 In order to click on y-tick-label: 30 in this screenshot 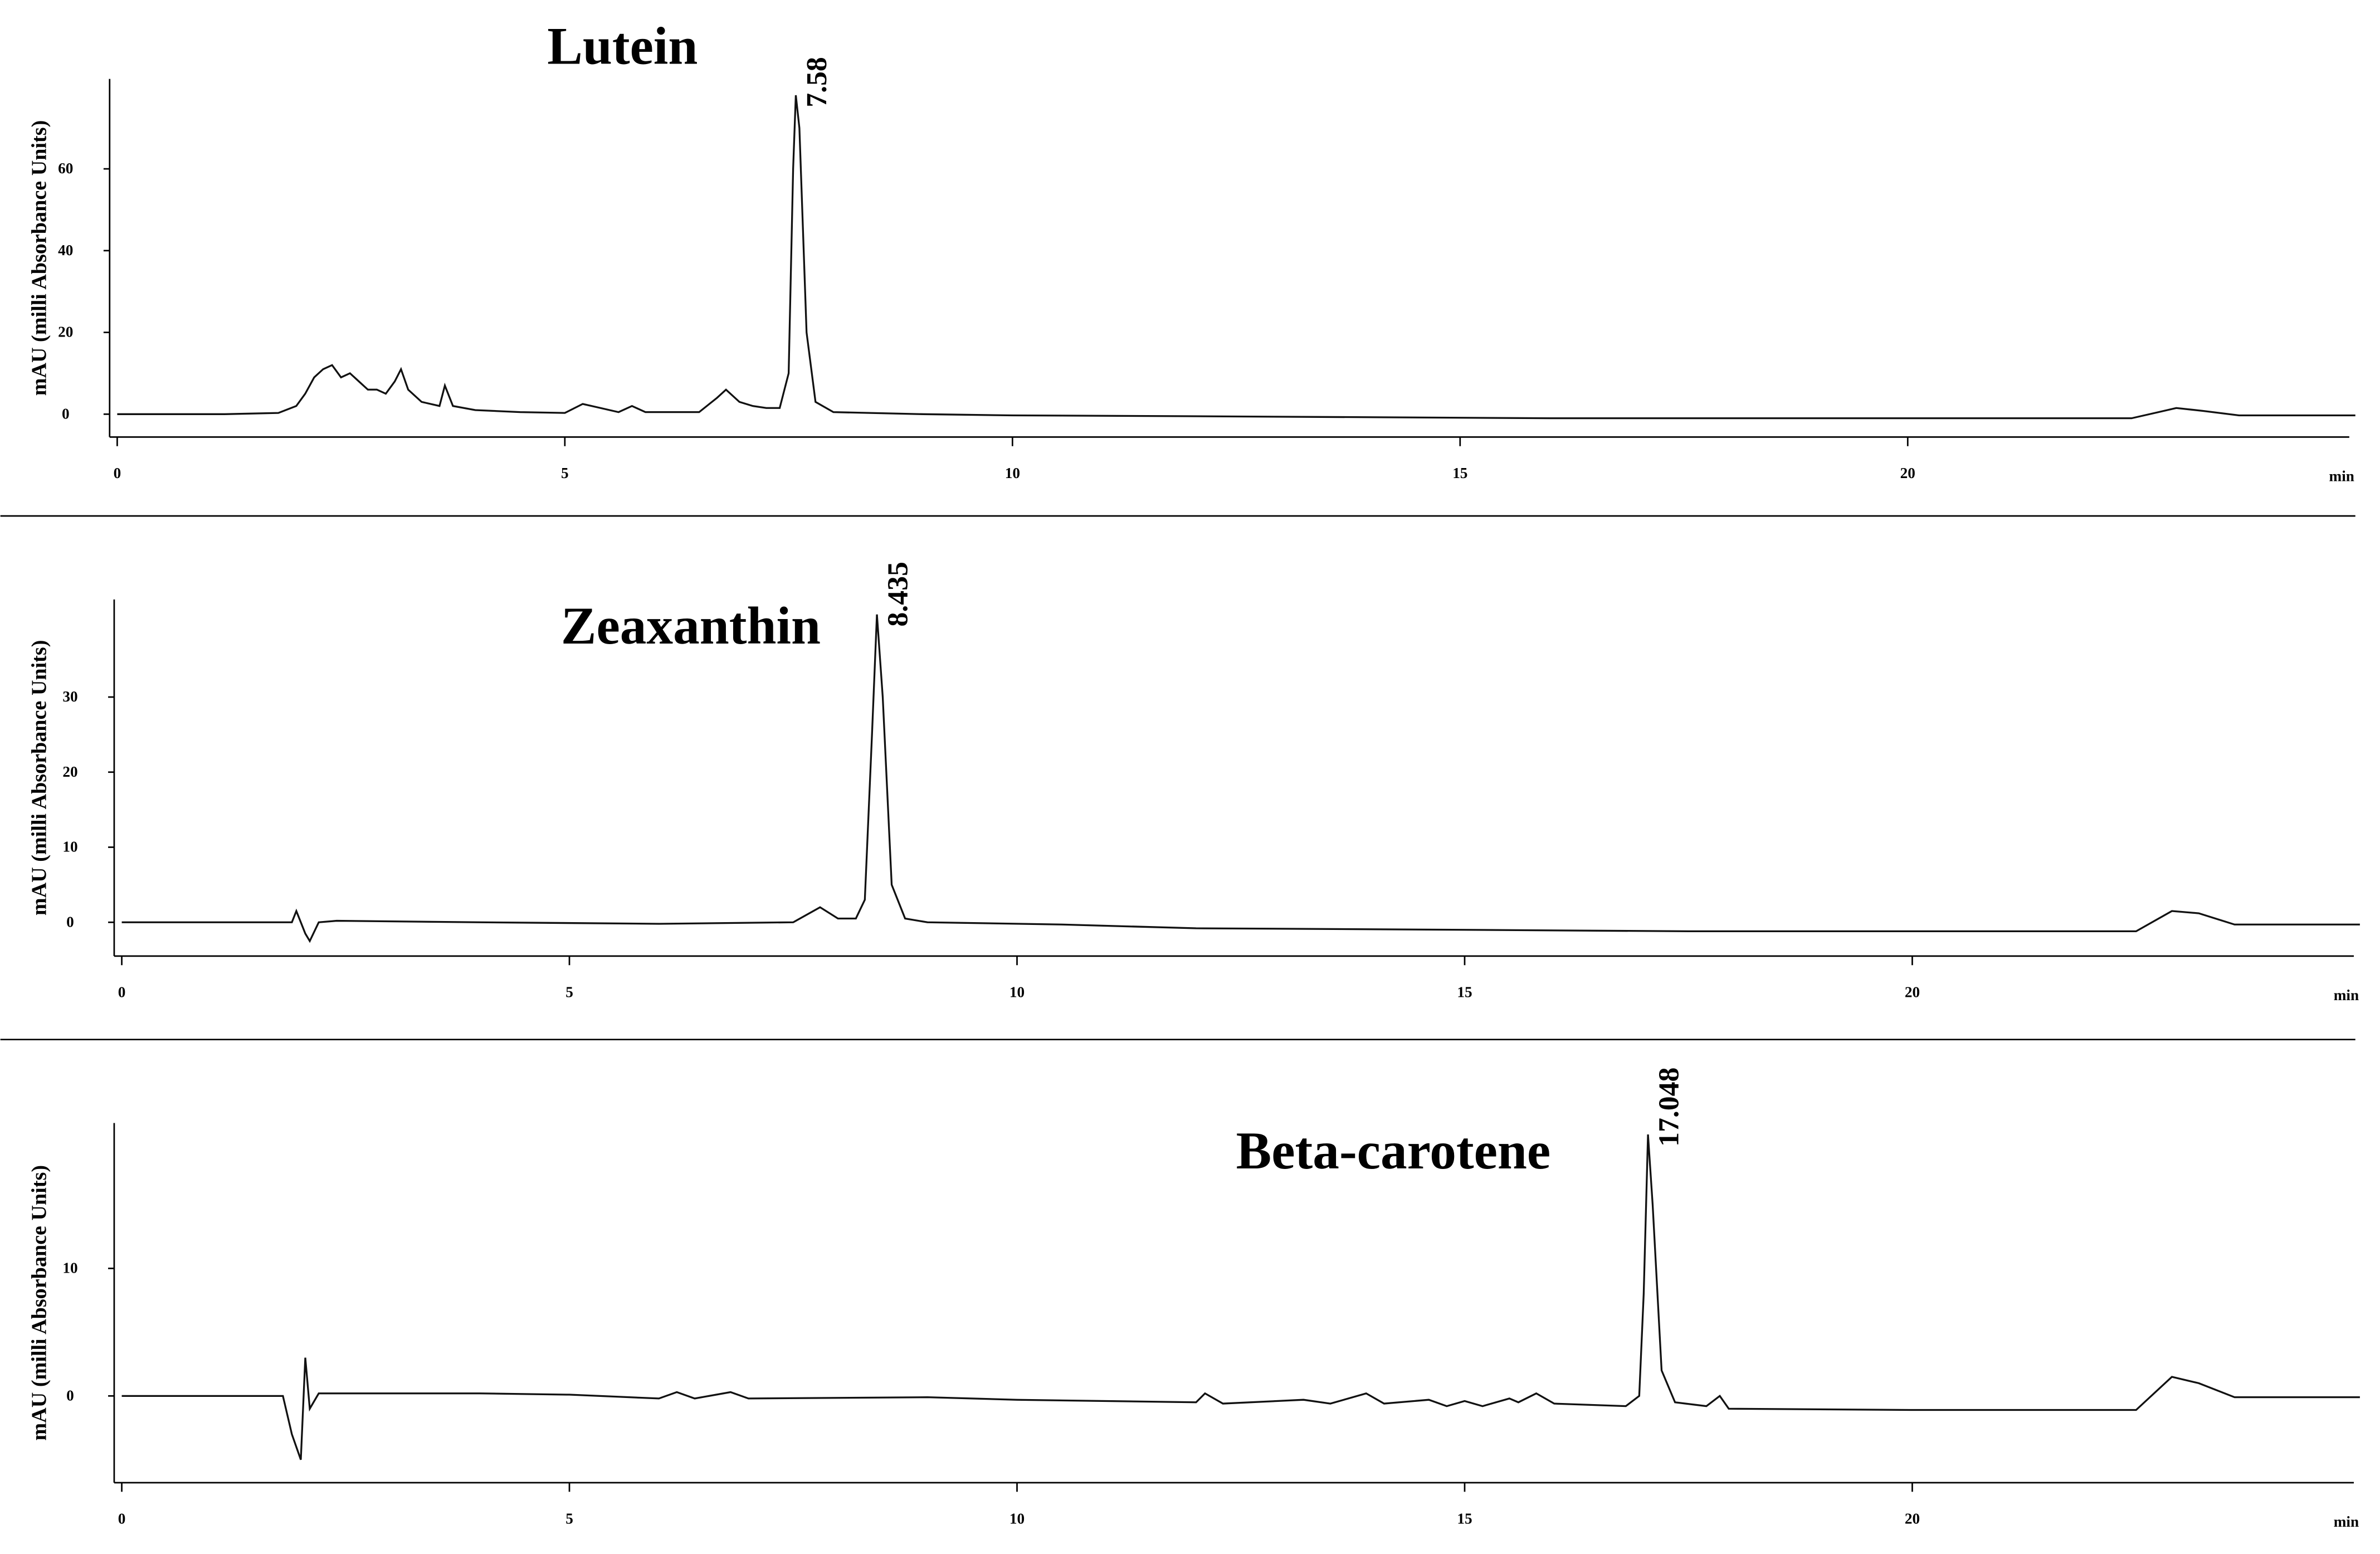, I will do `click(69, 697)`.